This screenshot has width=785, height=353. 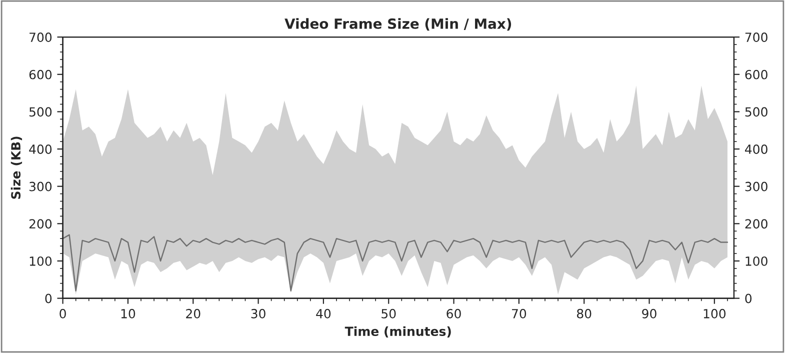 What do you see at coordinates (397, 332) in the screenshot?
I see `x-axis-title: Time (minutes)` at bounding box center [397, 332].